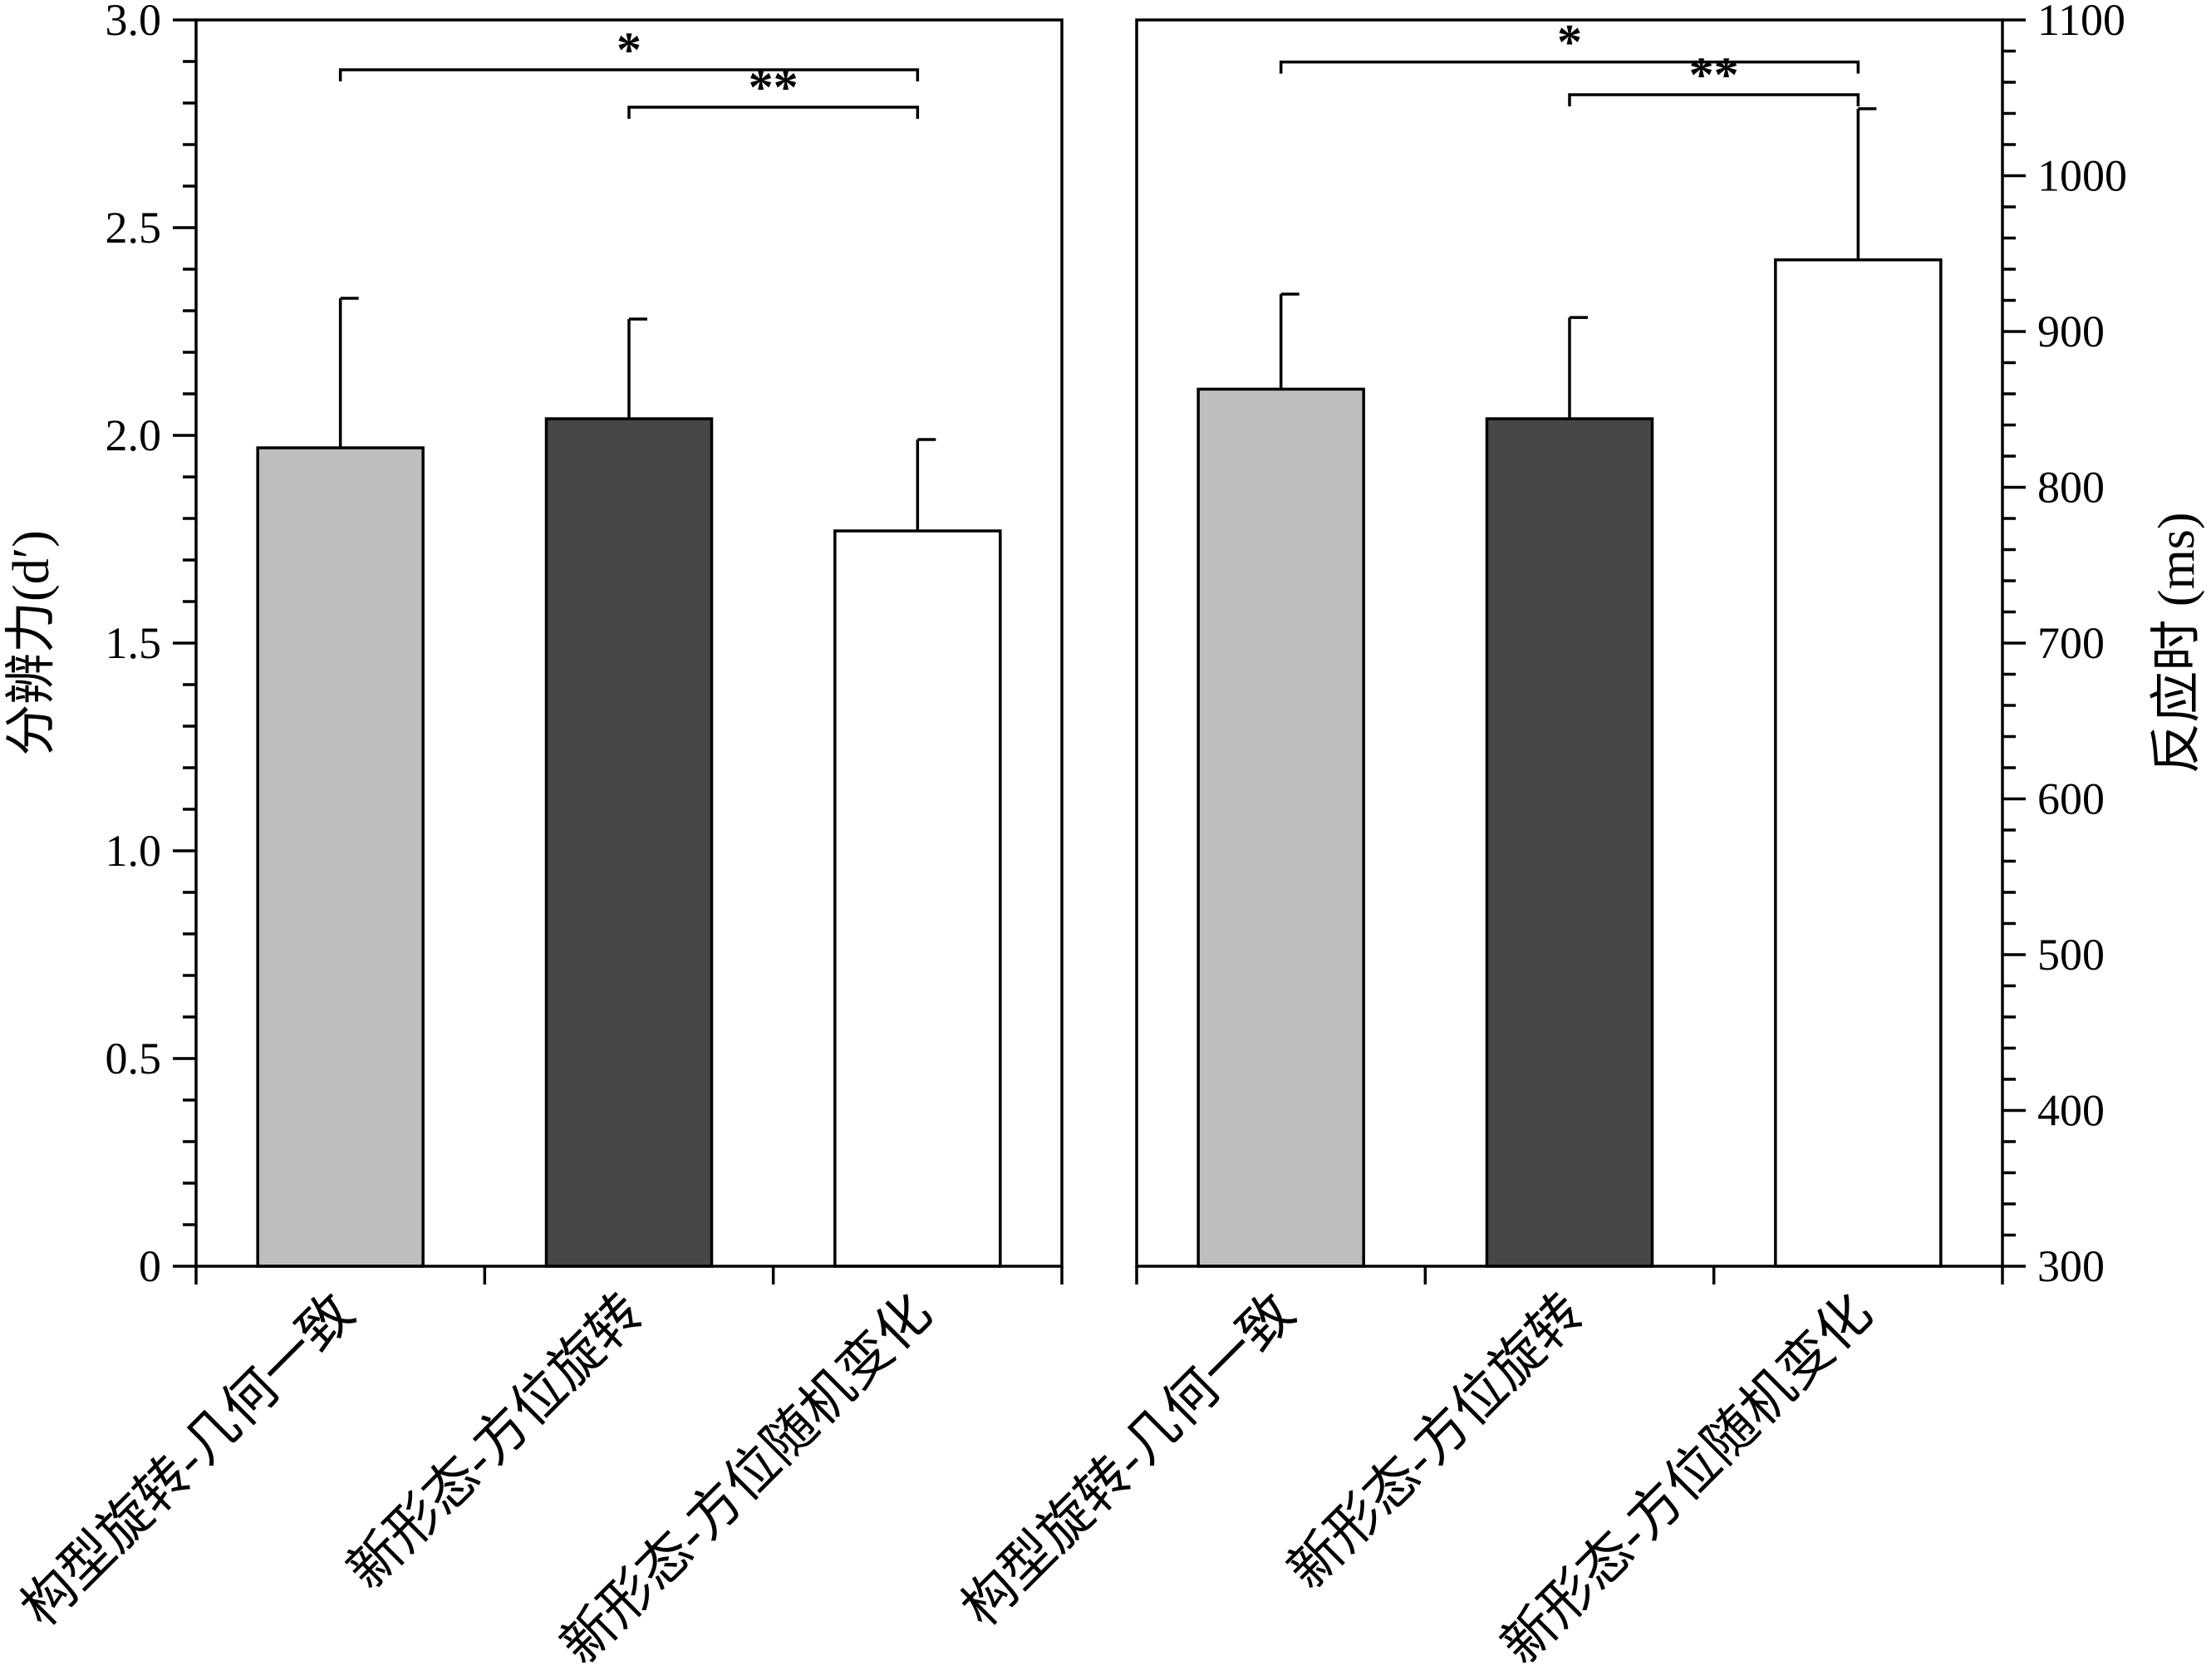 This screenshot has width=2211, height=1680. Describe the element at coordinates (2071, 1266) in the screenshot. I see `y-tick-label: 300` at that location.